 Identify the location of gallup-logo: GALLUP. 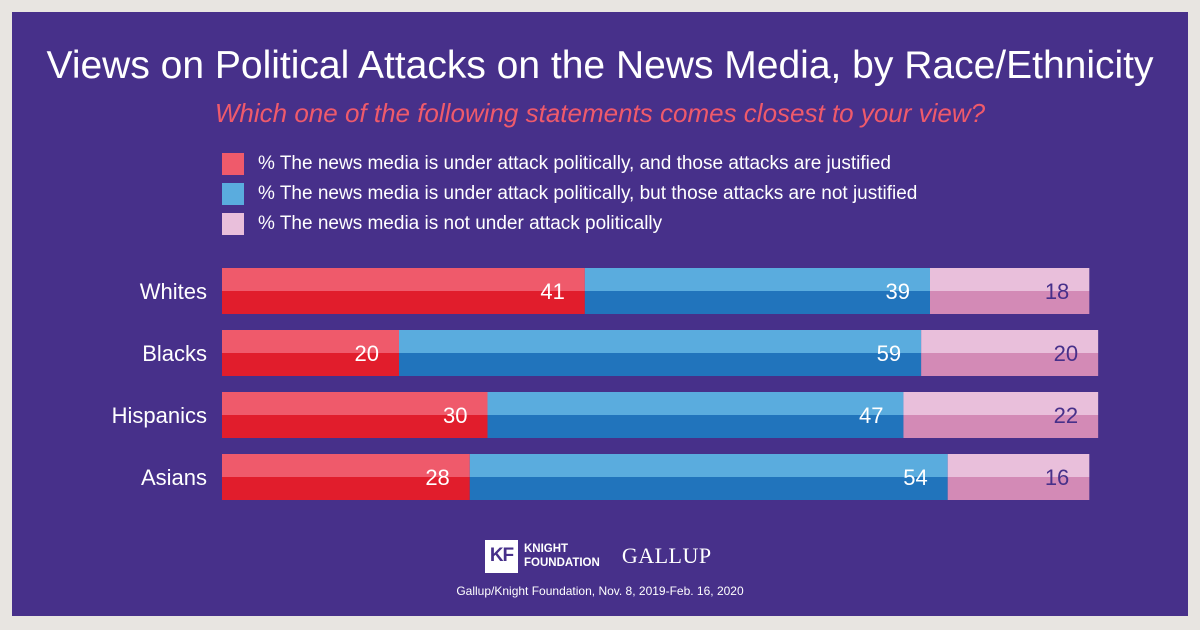
(666, 555).